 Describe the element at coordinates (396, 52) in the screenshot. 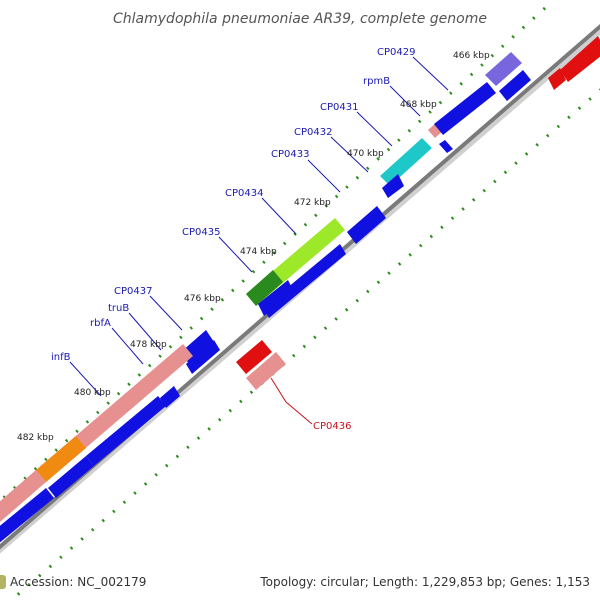

I see `gene-label: CP0429` at that location.